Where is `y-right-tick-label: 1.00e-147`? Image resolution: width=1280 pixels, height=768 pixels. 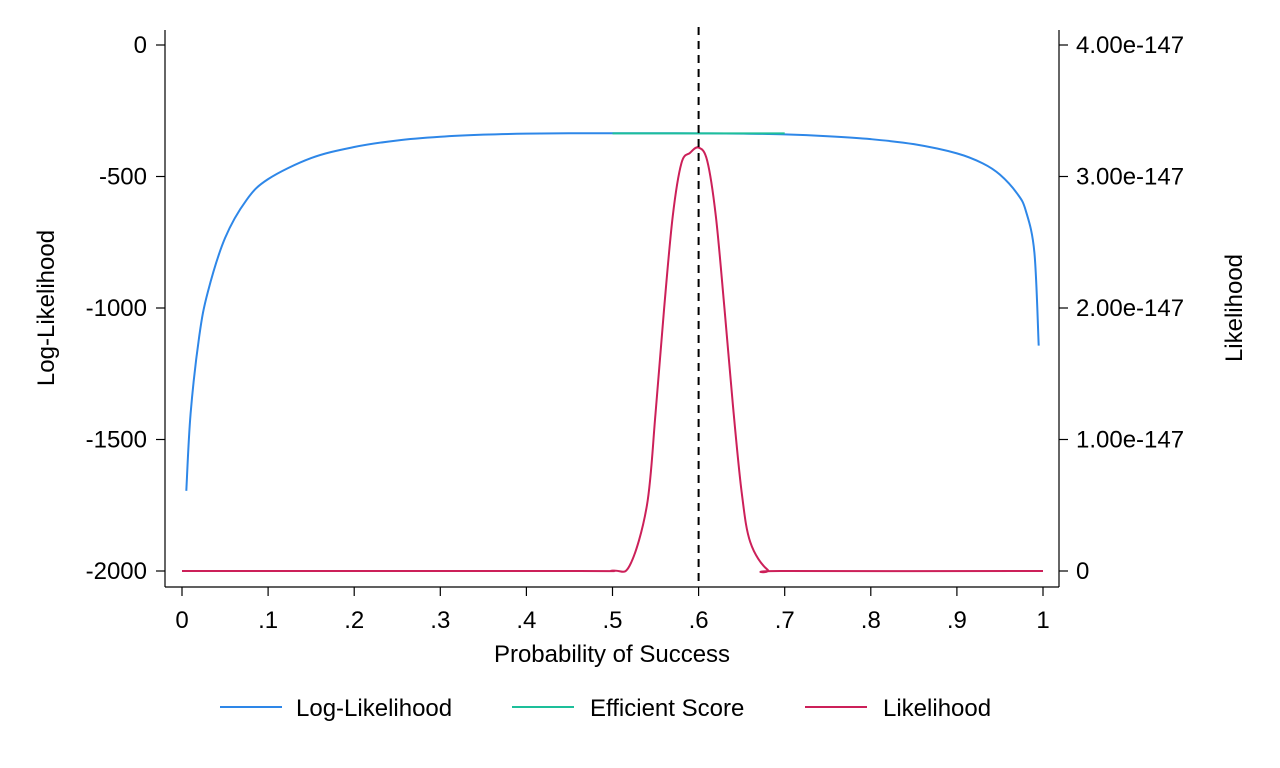
y-right-tick-label: 1.00e-147 is located at coordinates (1130, 440).